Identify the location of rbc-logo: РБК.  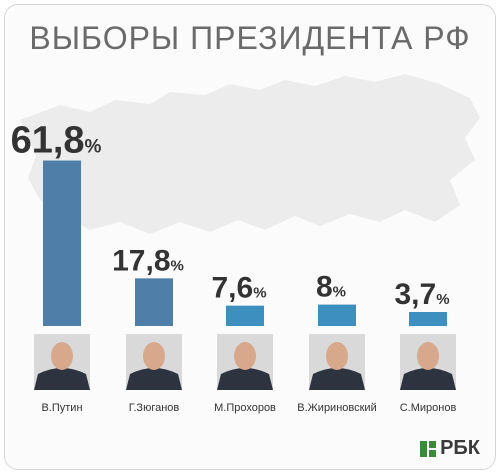
(450, 448).